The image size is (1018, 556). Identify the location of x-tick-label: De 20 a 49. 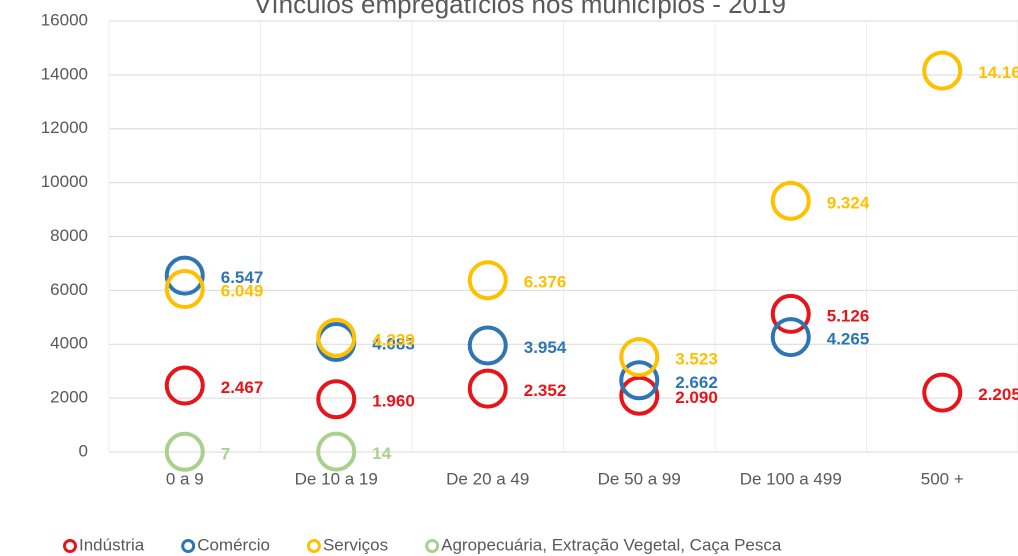
(487, 478).